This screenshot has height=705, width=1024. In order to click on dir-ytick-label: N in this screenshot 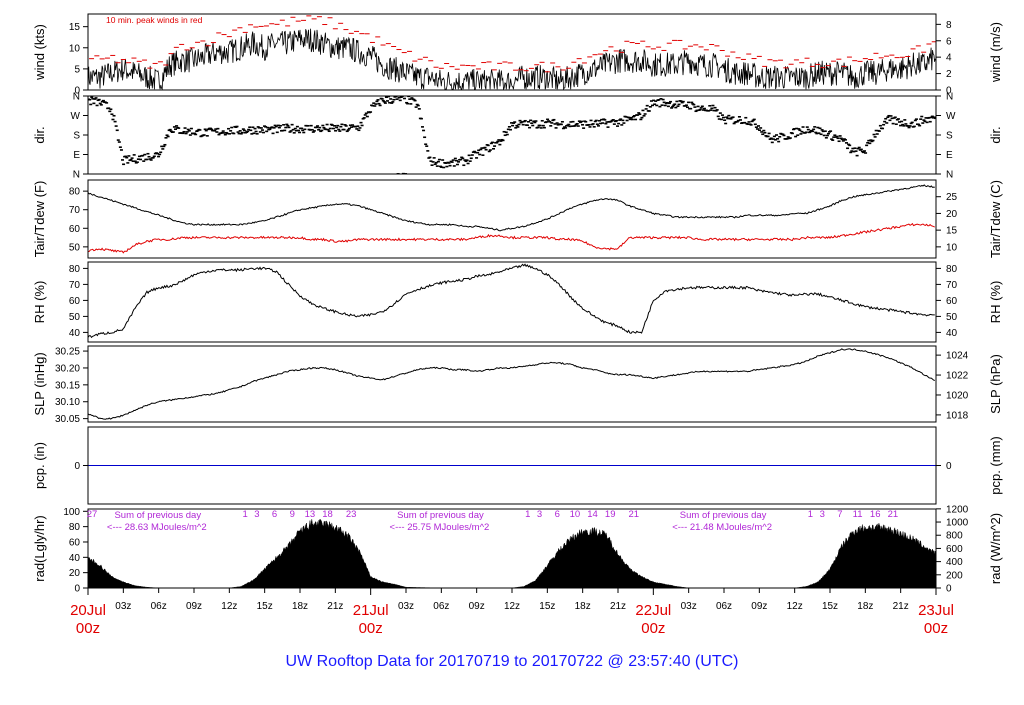, I will do `click(76, 175)`.